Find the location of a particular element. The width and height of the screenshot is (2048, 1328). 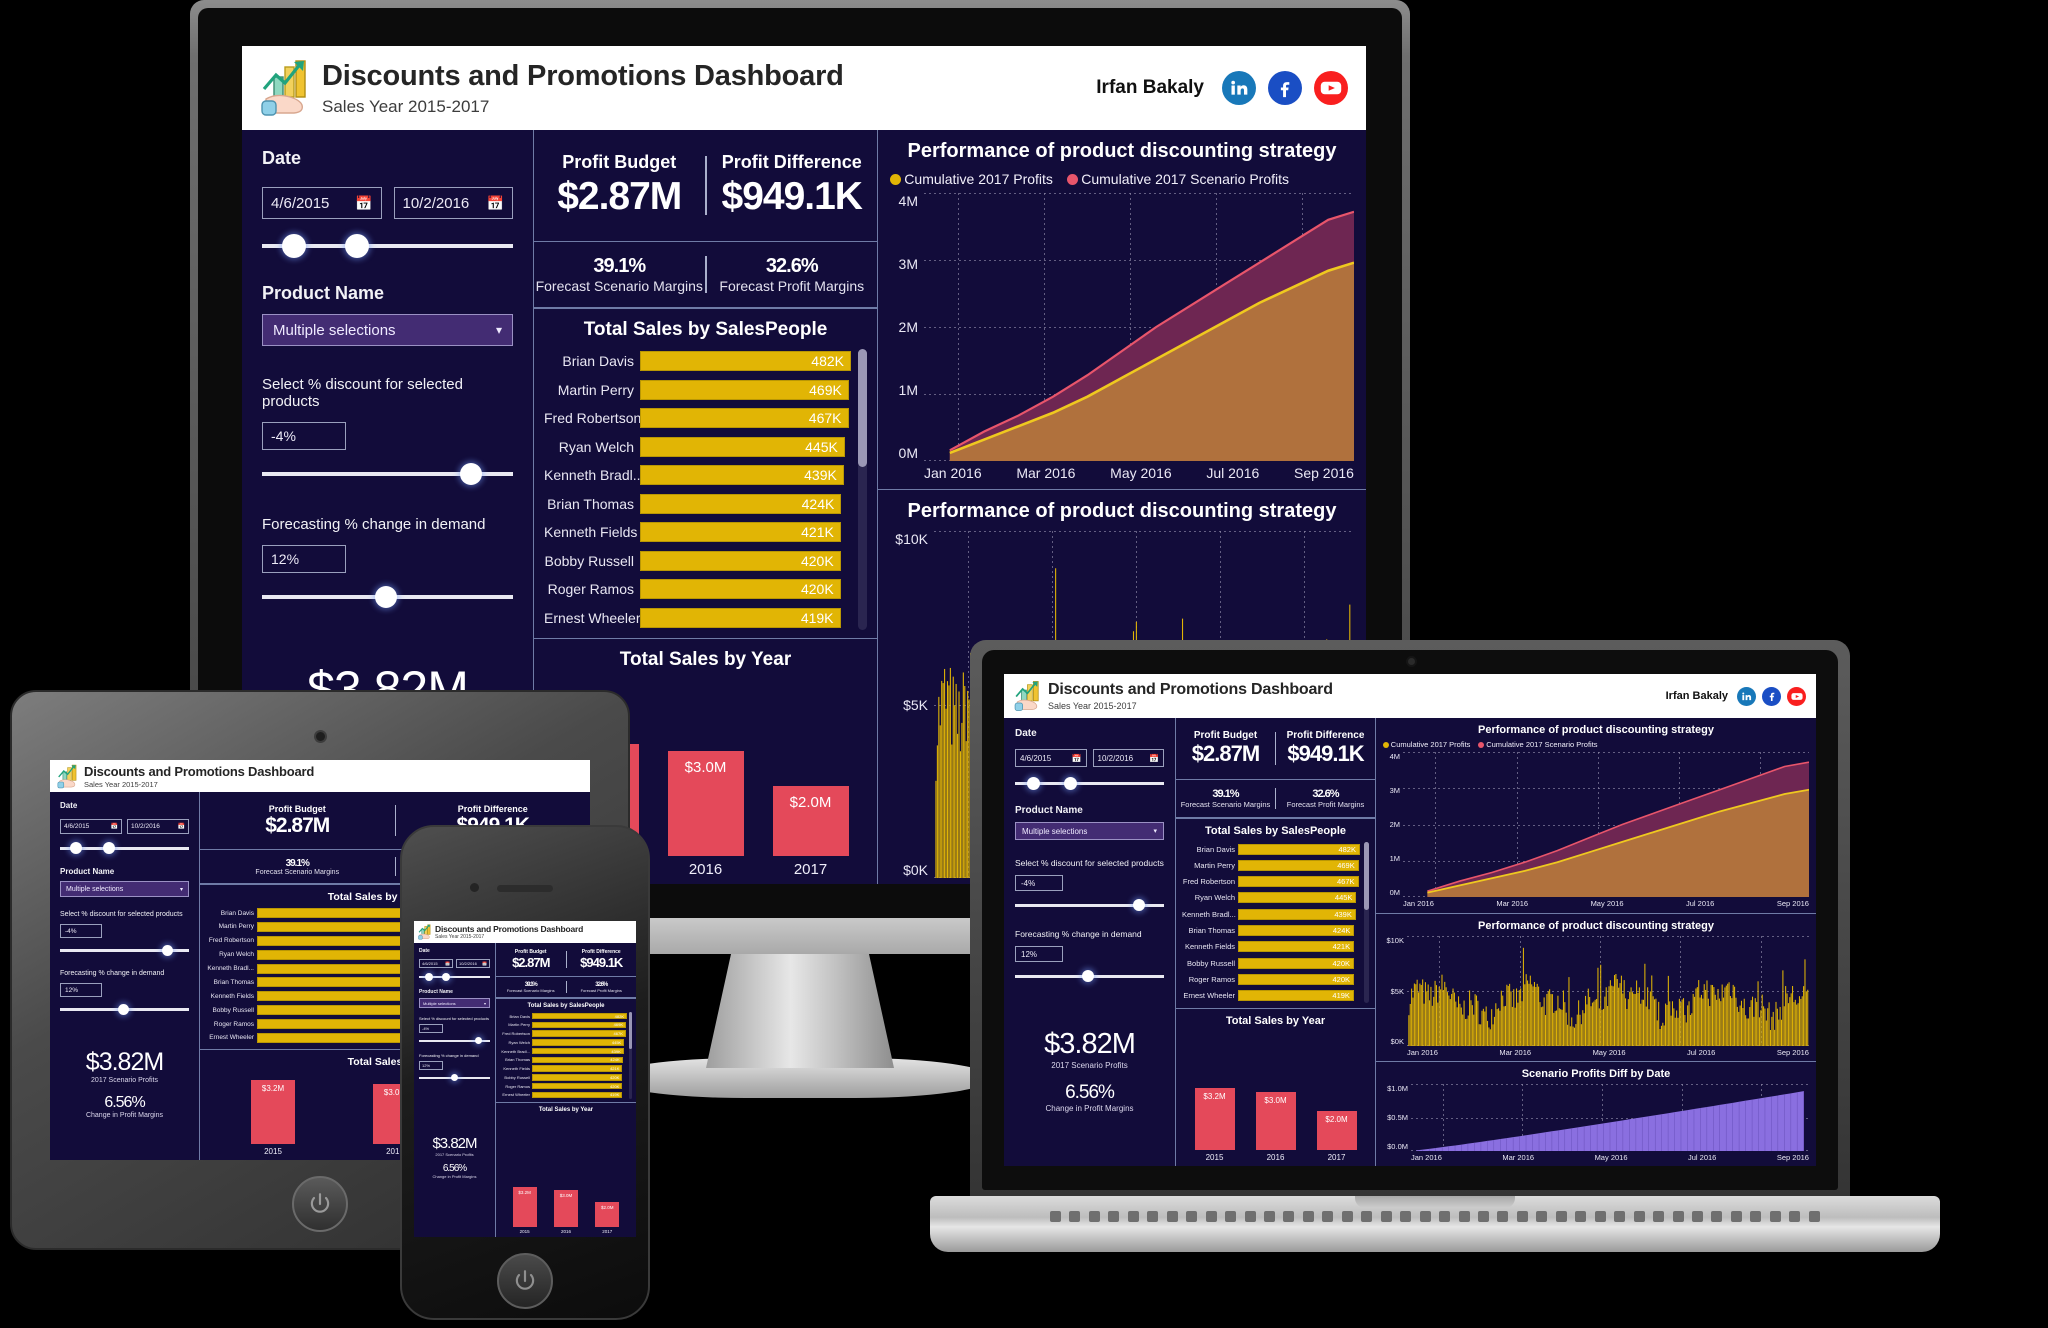

facebook-icon is located at coordinates (1771, 696).